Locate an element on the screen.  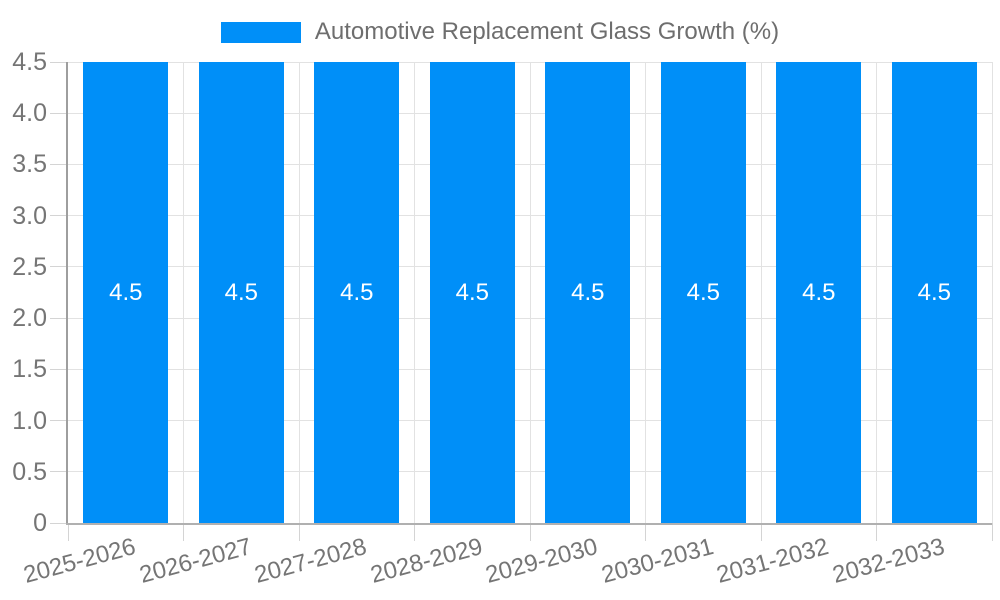
x-axis-line is located at coordinates (529, 524).